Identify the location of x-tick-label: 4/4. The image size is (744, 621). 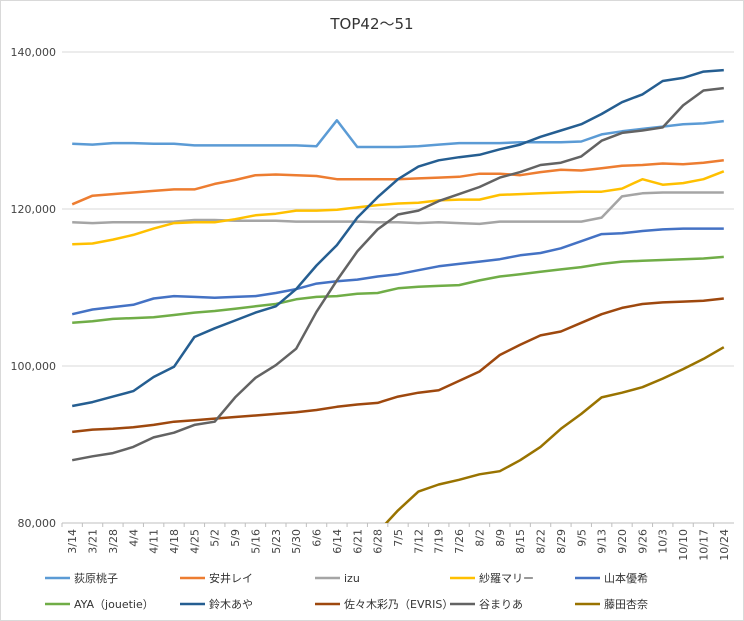
(133, 538).